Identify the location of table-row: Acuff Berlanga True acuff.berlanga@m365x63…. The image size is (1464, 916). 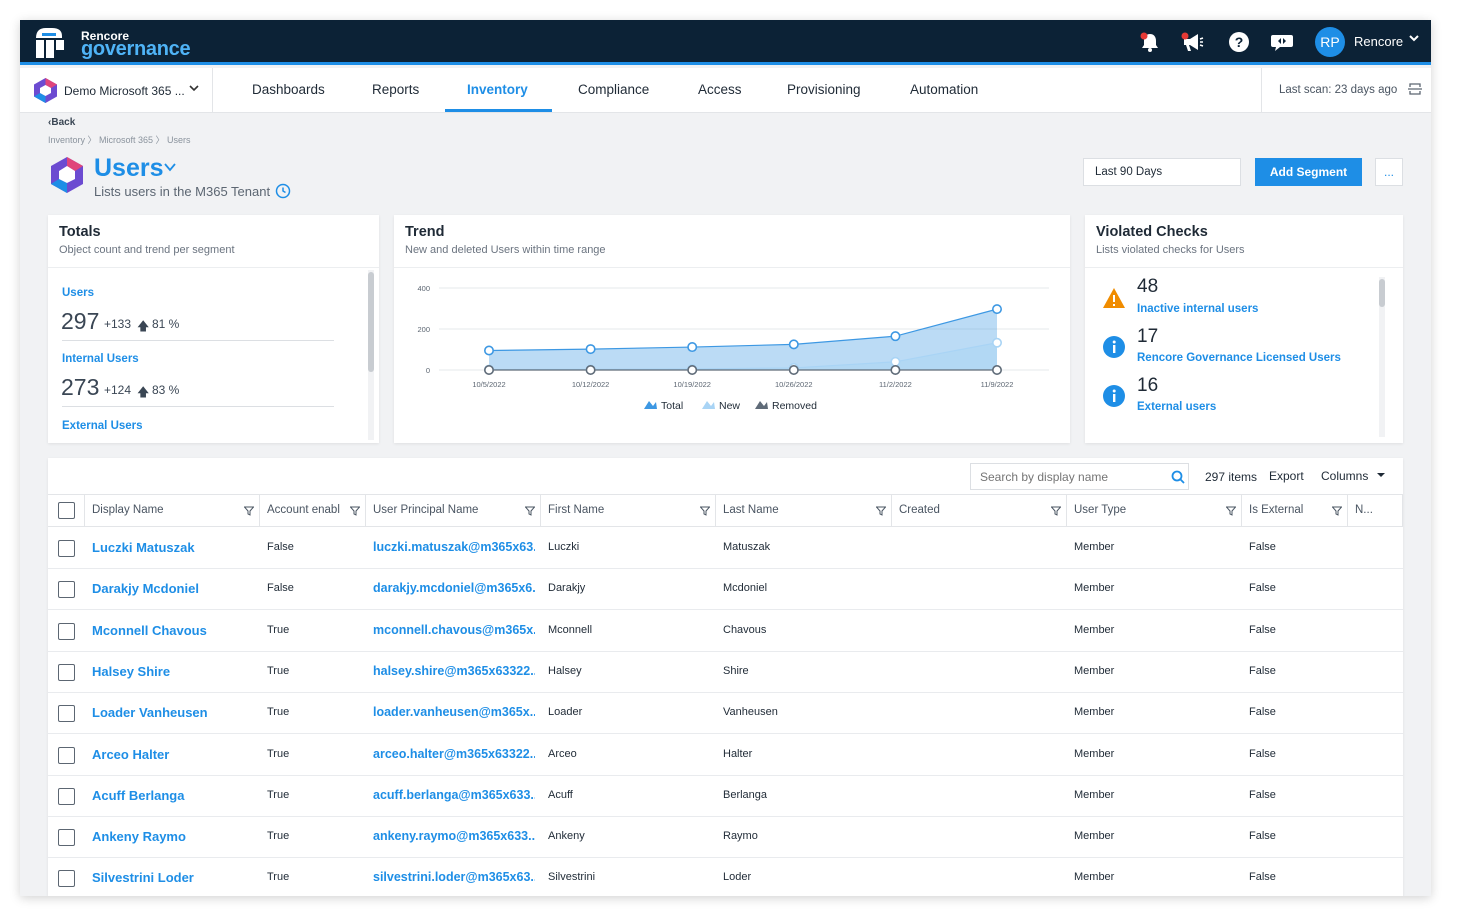
(725, 796).